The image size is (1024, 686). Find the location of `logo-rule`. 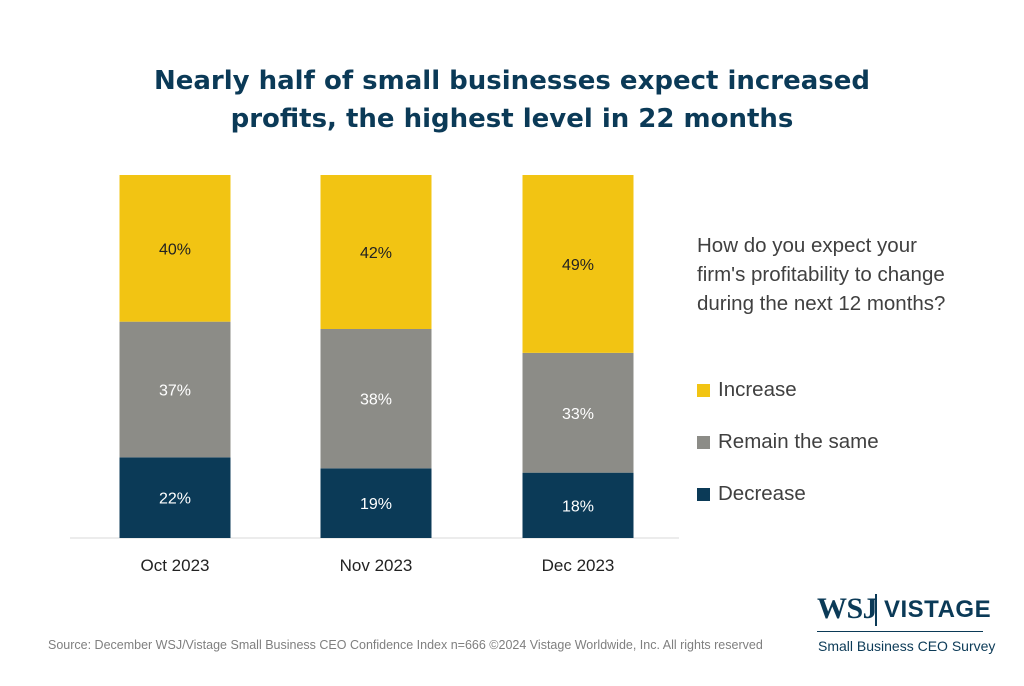

logo-rule is located at coordinates (900, 631).